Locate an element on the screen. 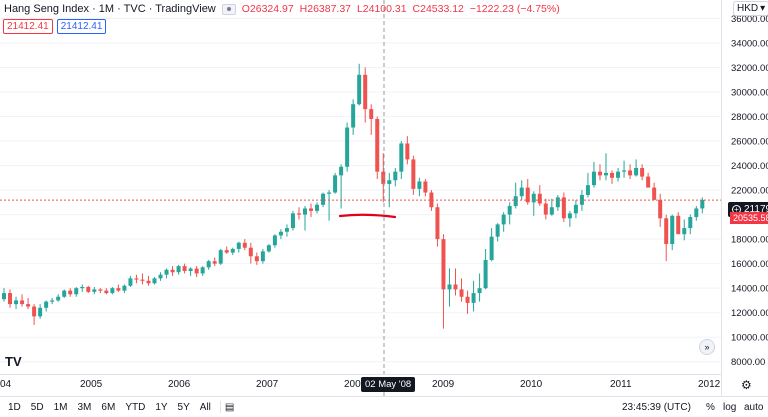 The width and height of the screenshot is (768, 417). auto-toggle: auto is located at coordinates (754, 407).